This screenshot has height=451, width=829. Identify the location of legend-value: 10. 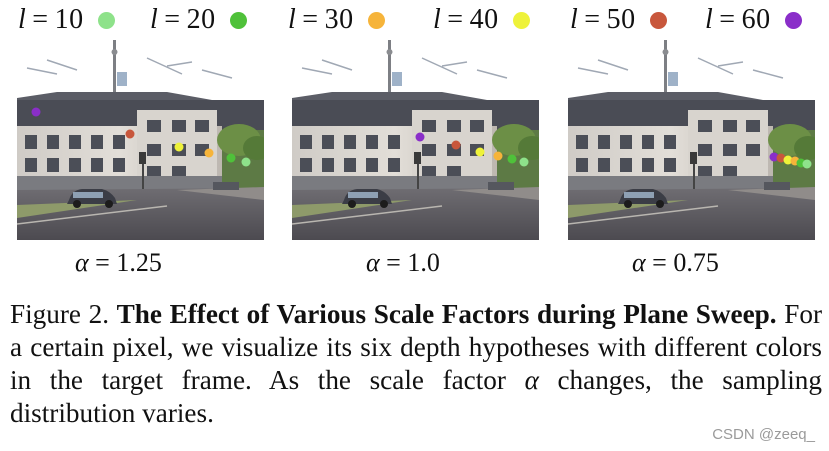
(69, 19).